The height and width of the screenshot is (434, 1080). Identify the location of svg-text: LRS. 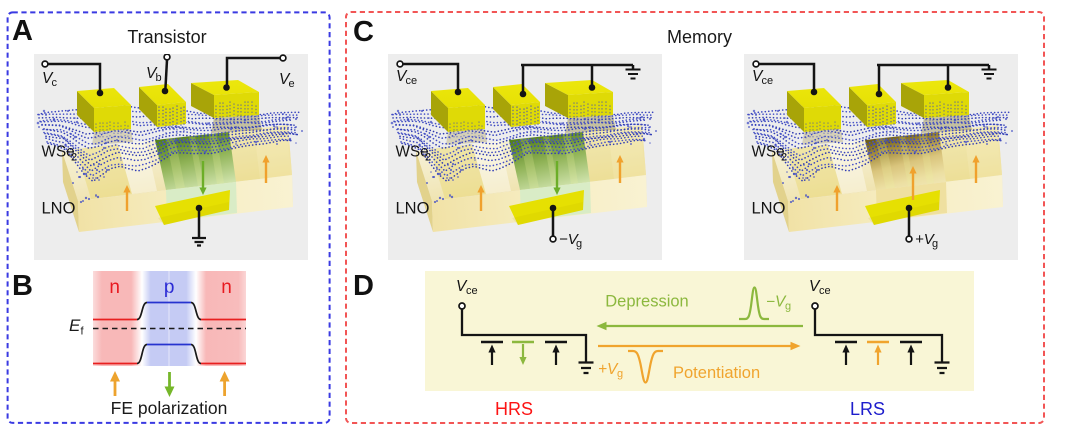
(867, 409).